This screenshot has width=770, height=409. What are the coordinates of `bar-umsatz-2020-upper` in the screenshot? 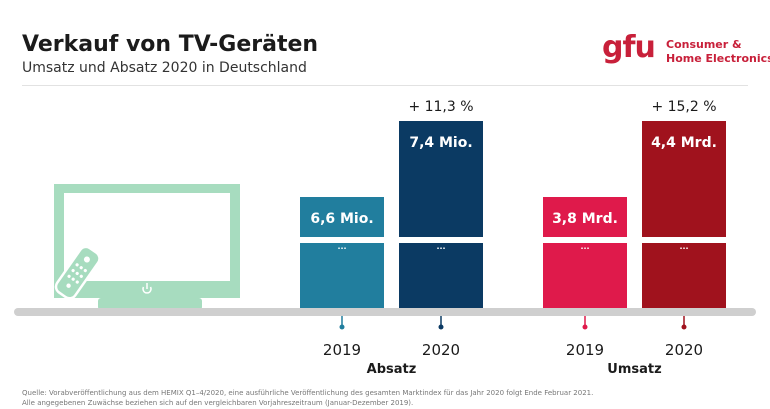 It's located at (684, 179).